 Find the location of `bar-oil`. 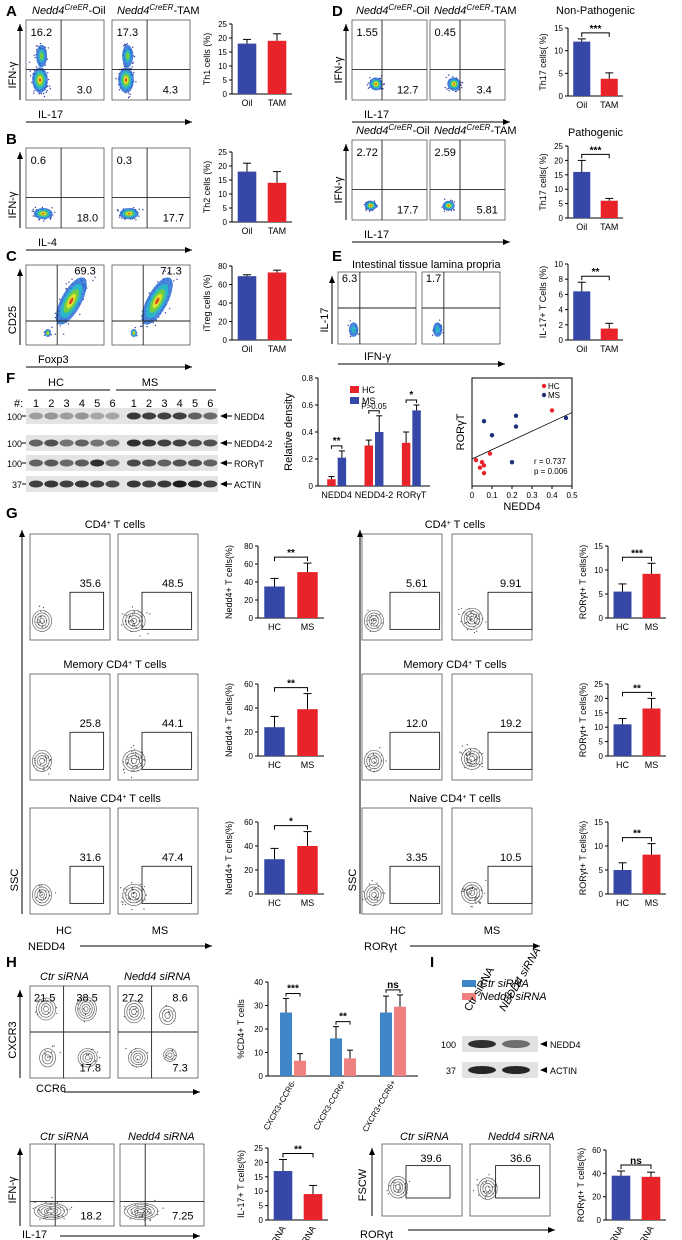

bar-oil is located at coordinates (247, 308).